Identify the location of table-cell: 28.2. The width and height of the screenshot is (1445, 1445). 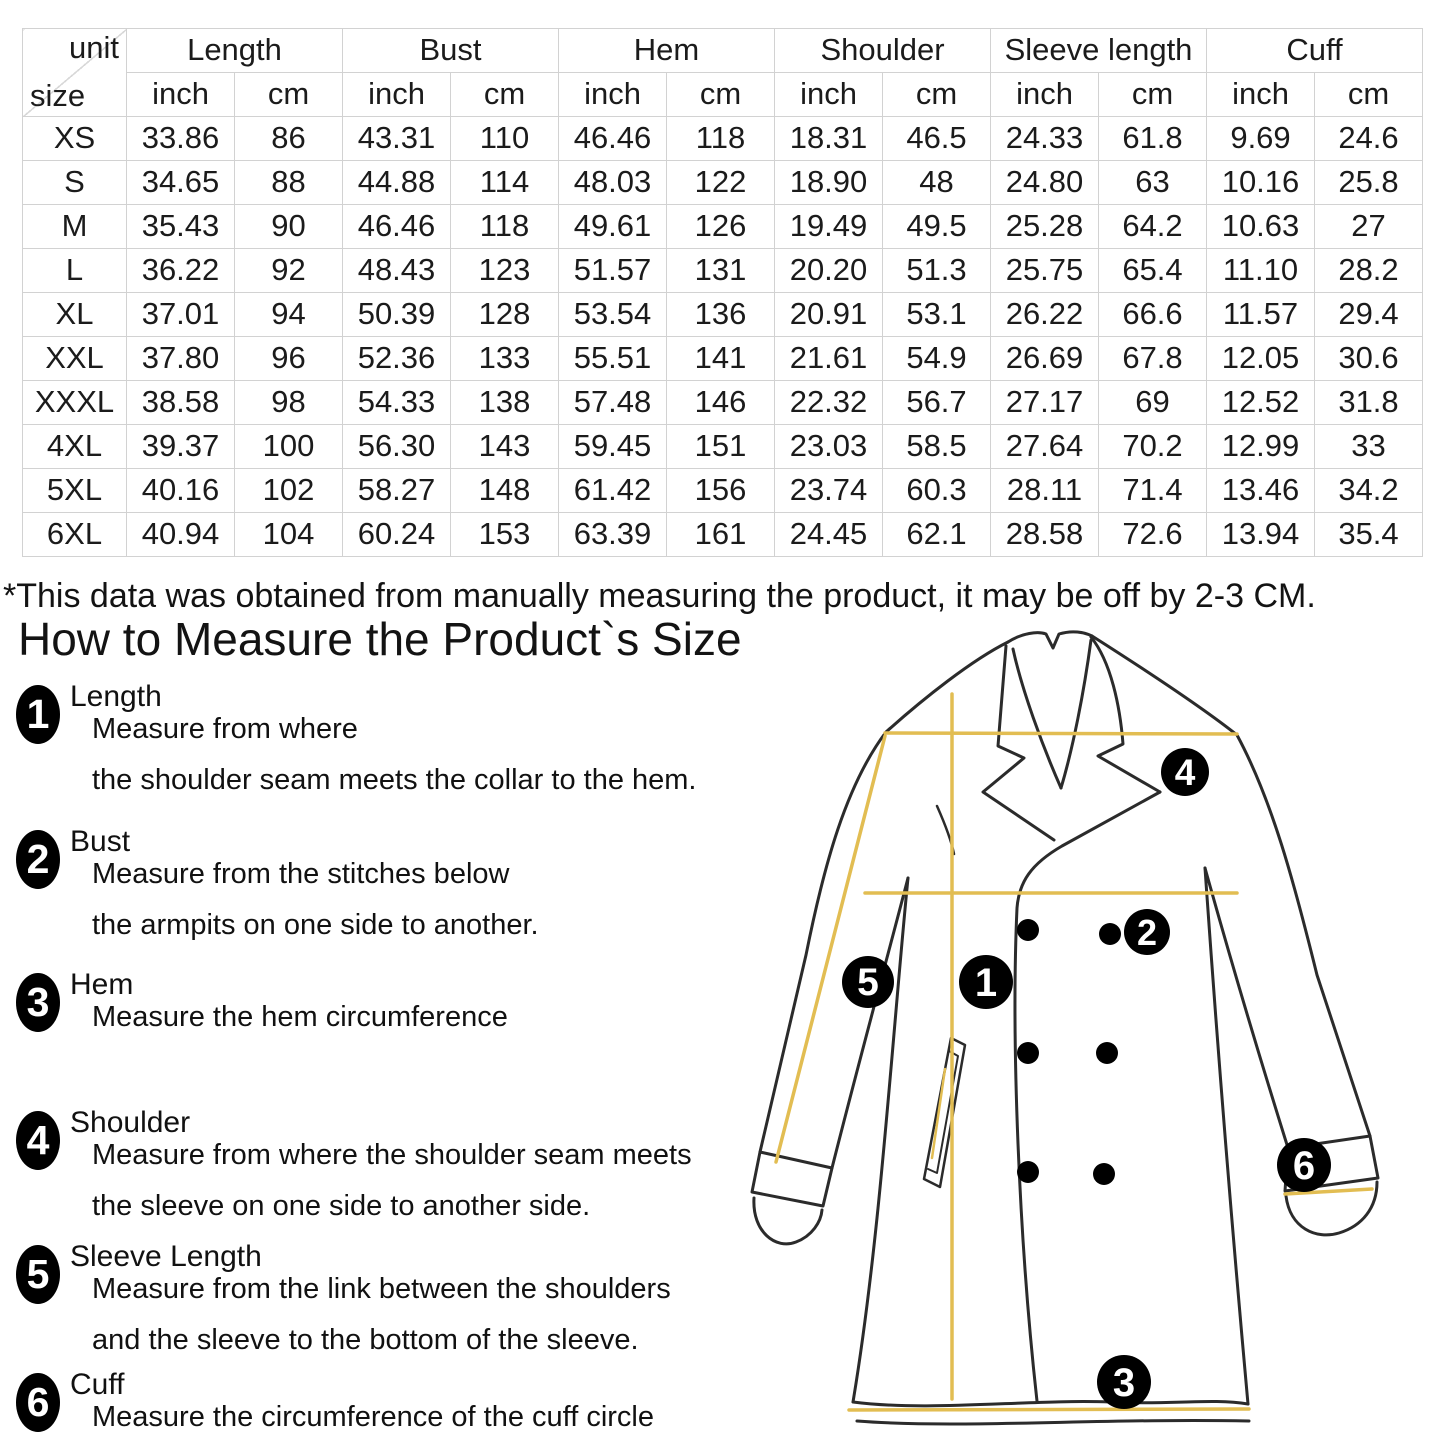
(1368, 270).